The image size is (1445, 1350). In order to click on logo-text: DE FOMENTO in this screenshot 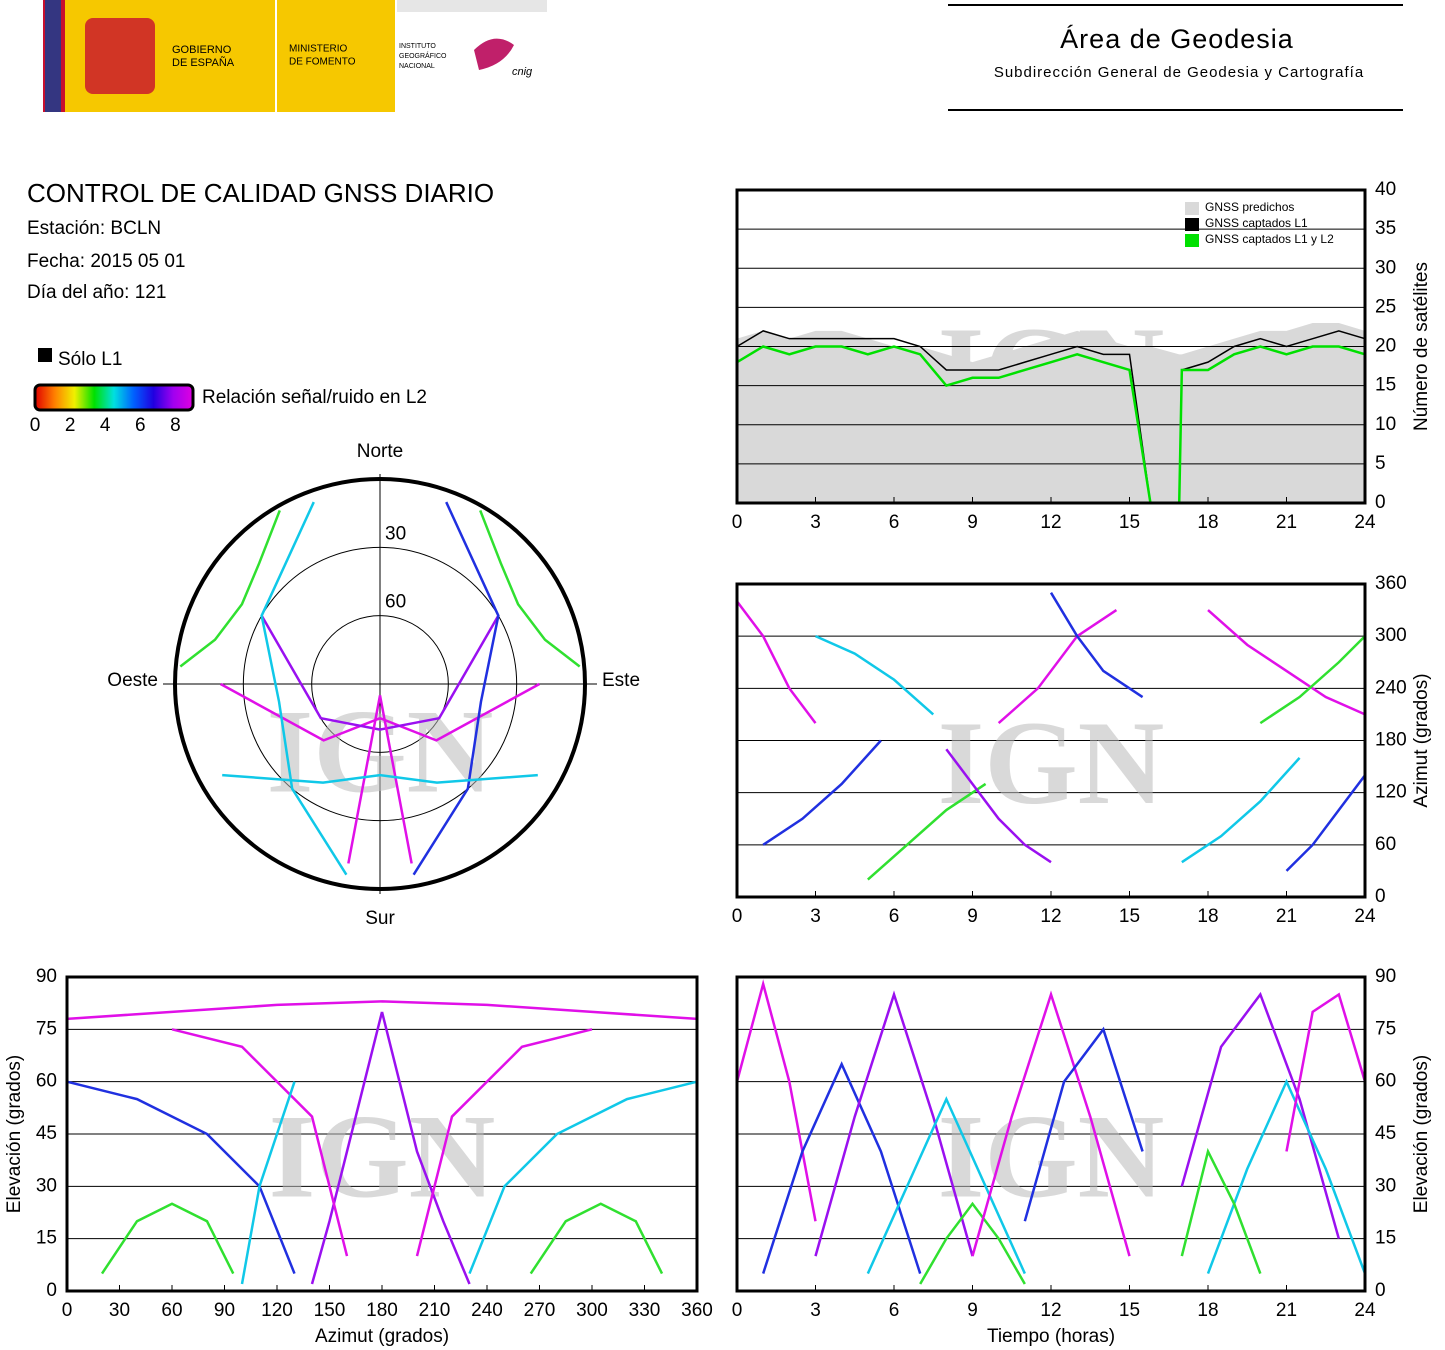, I will do `click(322, 62)`.